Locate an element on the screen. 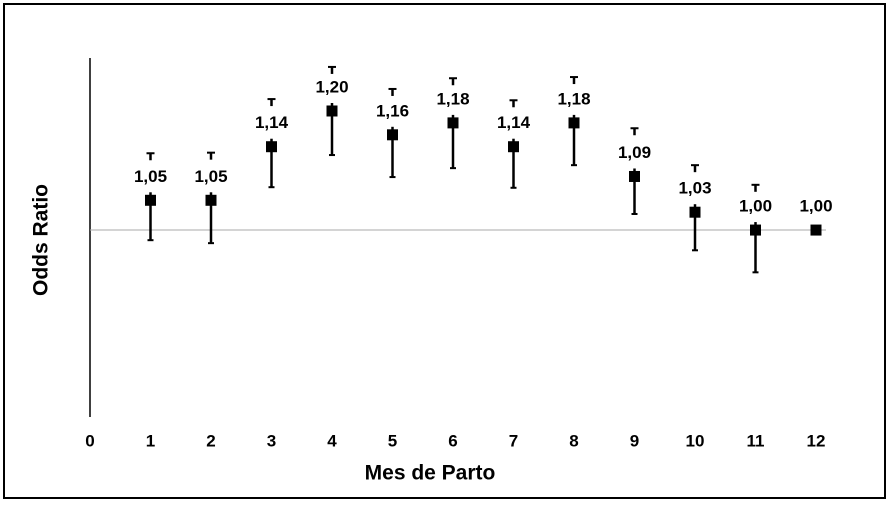  x-tick-label: 0 is located at coordinates (89, 440).